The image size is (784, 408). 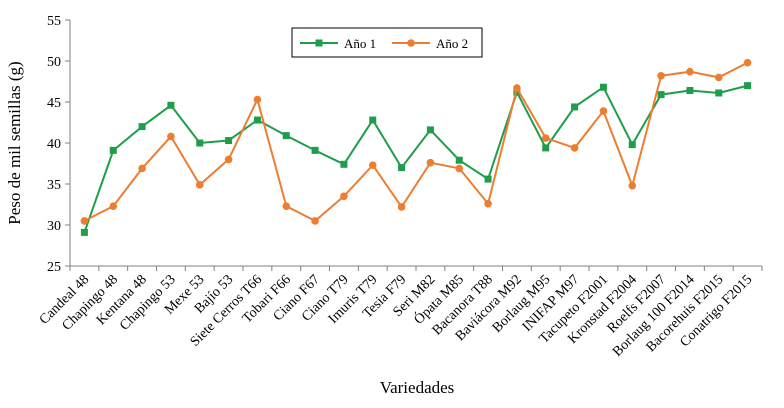 I want to click on y-tick-label: 55, so click(x=54, y=21).